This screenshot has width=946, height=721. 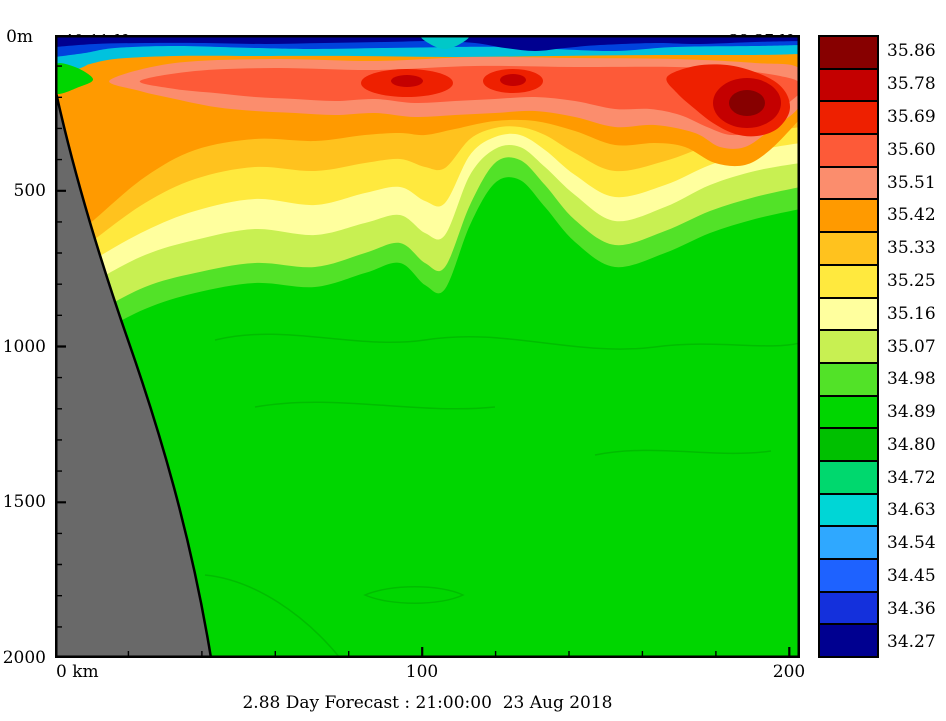 What do you see at coordinates (911, 215) in the screenshot?
I see `colorbar-label: 35.42` at bounding box center [911, 215].